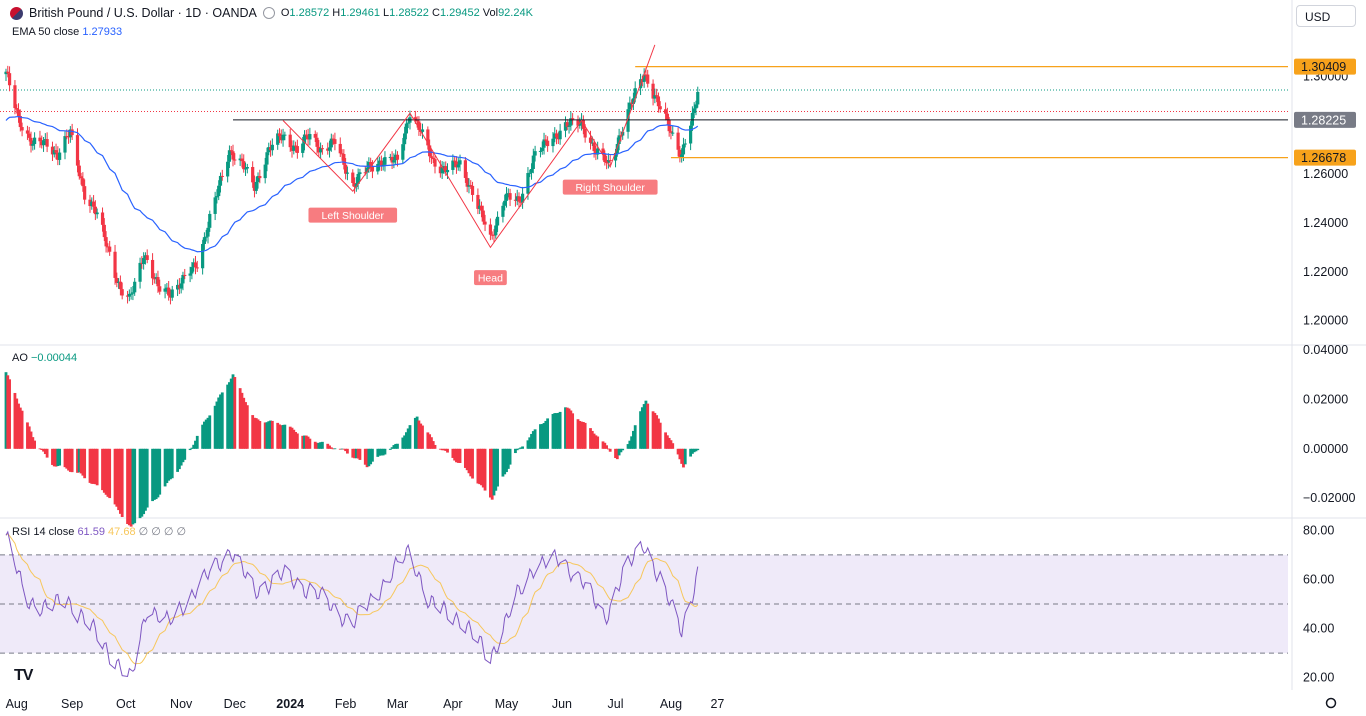 The height and width of the screenshot is (716, 1366). I want to click on ao-legend: AO −0.00044, so click(45, 358).